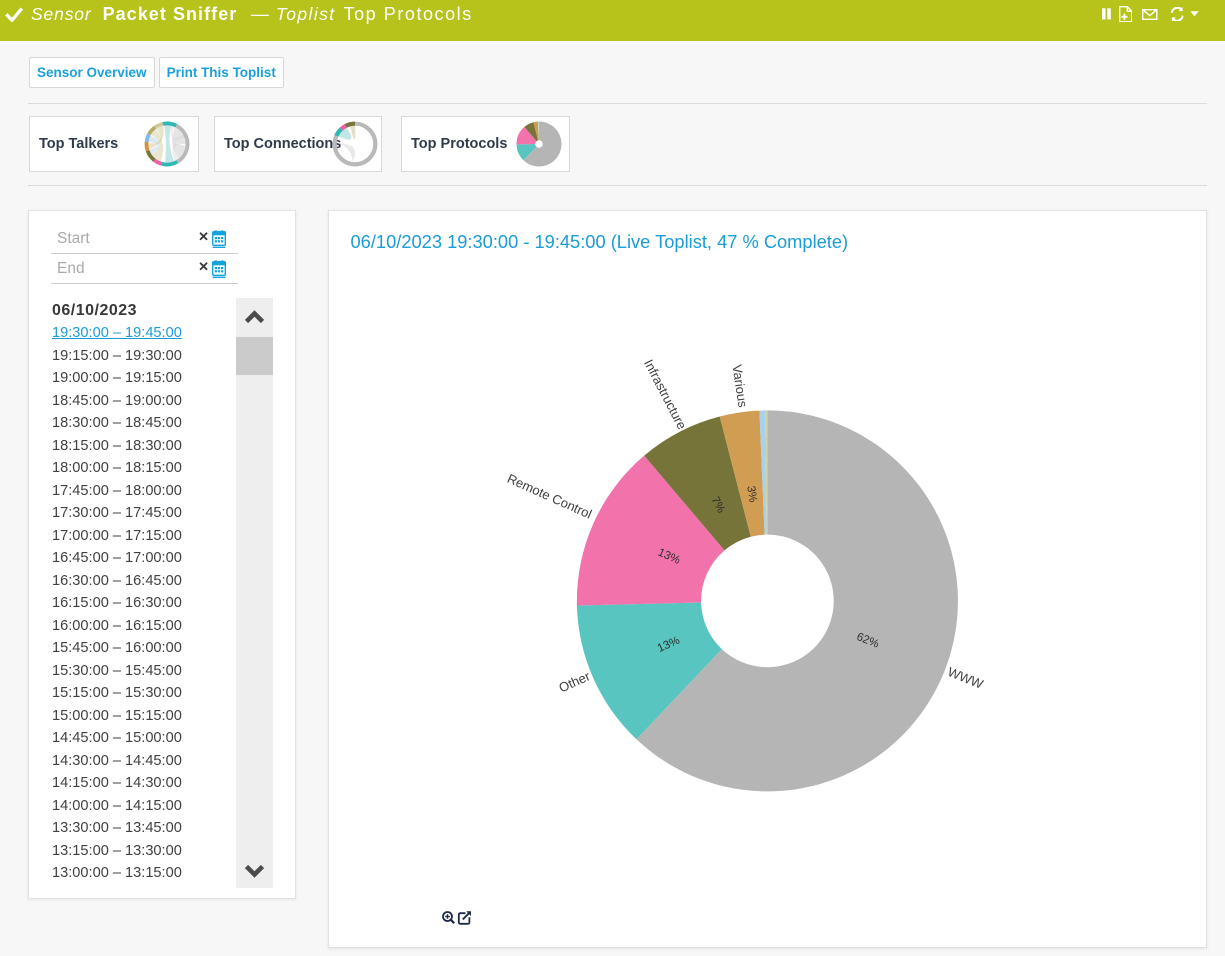 This screenshot has height=956, width=1225. What do you see at coordinates (966, 678) in the screenshot?
I see `svg-text: WWW` at bounding box center [966, 678].